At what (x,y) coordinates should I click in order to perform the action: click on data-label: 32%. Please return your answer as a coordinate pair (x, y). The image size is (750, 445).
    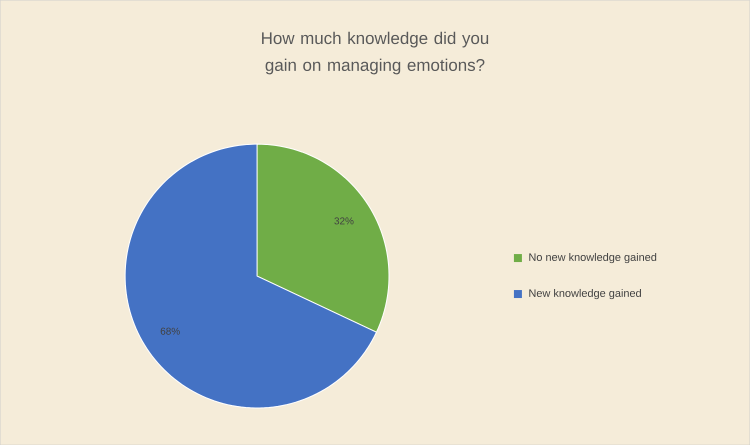
    Looking at the image, I should click on (344, 220).